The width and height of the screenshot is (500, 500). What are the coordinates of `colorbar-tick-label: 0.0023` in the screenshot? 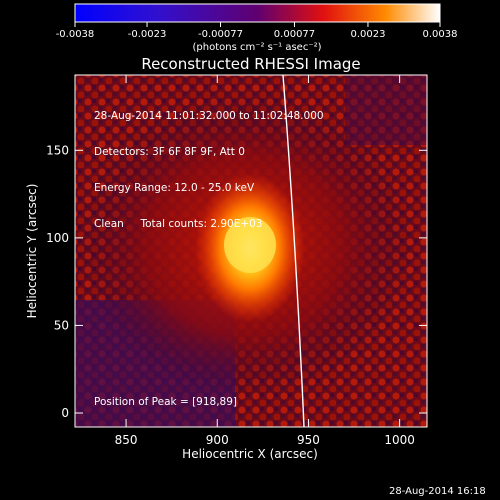 It's located at (367, 34).